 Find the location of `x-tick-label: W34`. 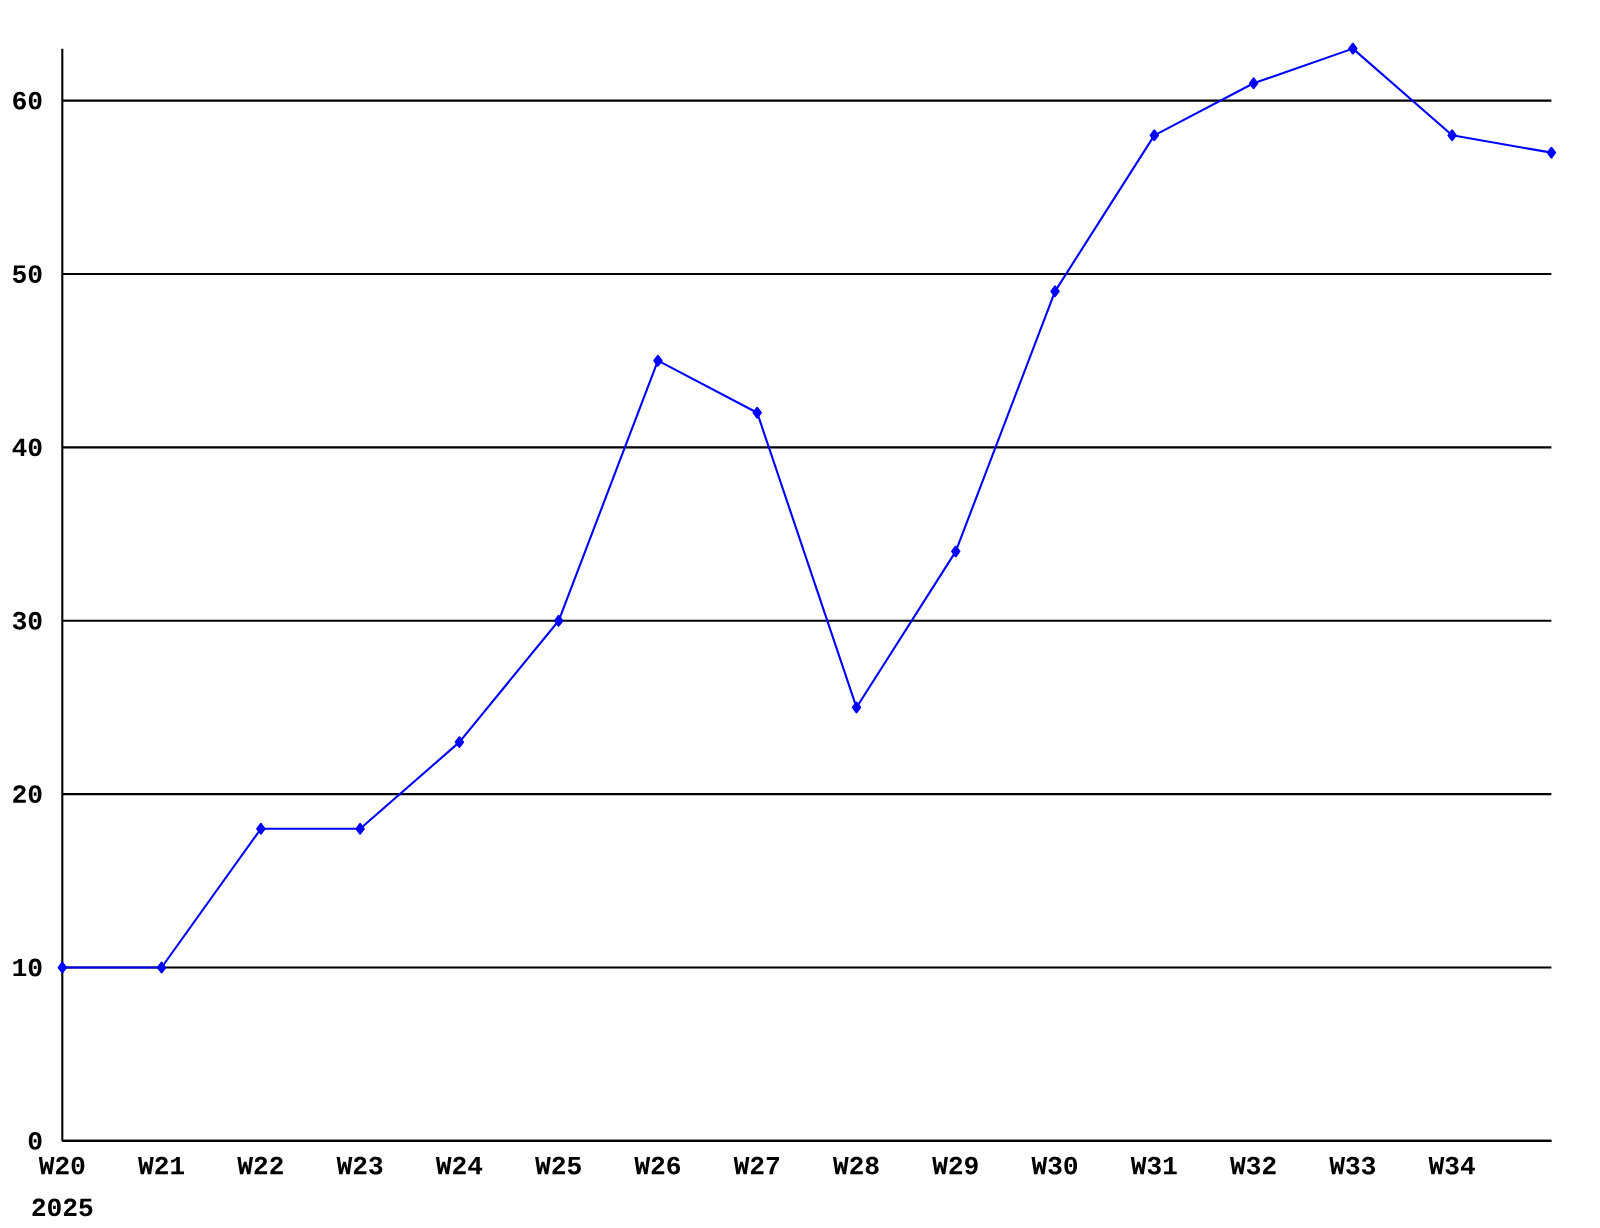

x-tick-label: W34 is located at coordinates (1451, 1165).